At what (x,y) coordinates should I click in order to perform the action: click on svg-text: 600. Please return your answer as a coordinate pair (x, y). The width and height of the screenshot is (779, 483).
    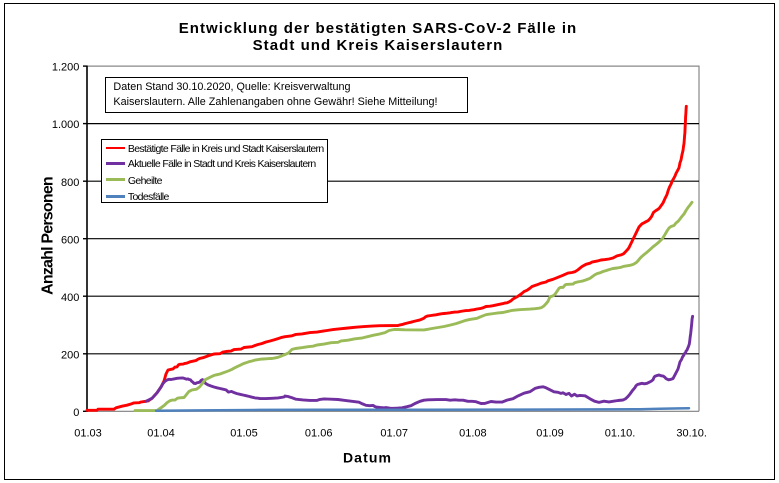
    Looking at the image, I should click on (70, 240).